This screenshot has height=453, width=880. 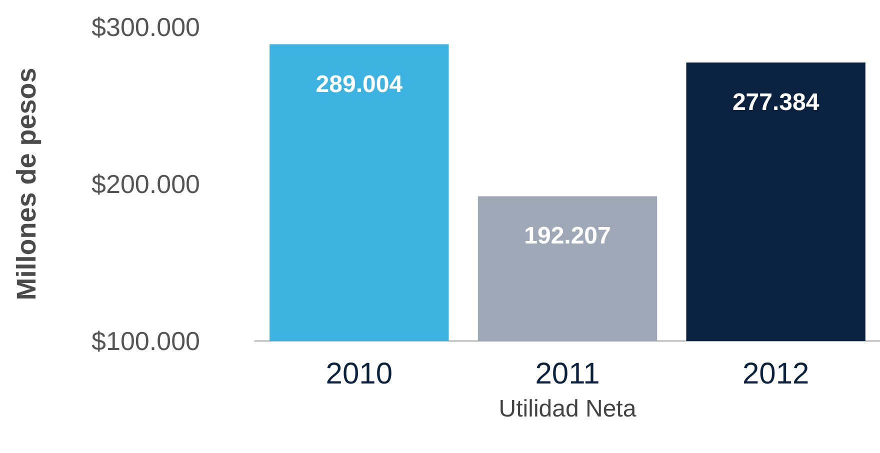 I want to click on y-tick-label: $200.000, so click(x=146, y=184).